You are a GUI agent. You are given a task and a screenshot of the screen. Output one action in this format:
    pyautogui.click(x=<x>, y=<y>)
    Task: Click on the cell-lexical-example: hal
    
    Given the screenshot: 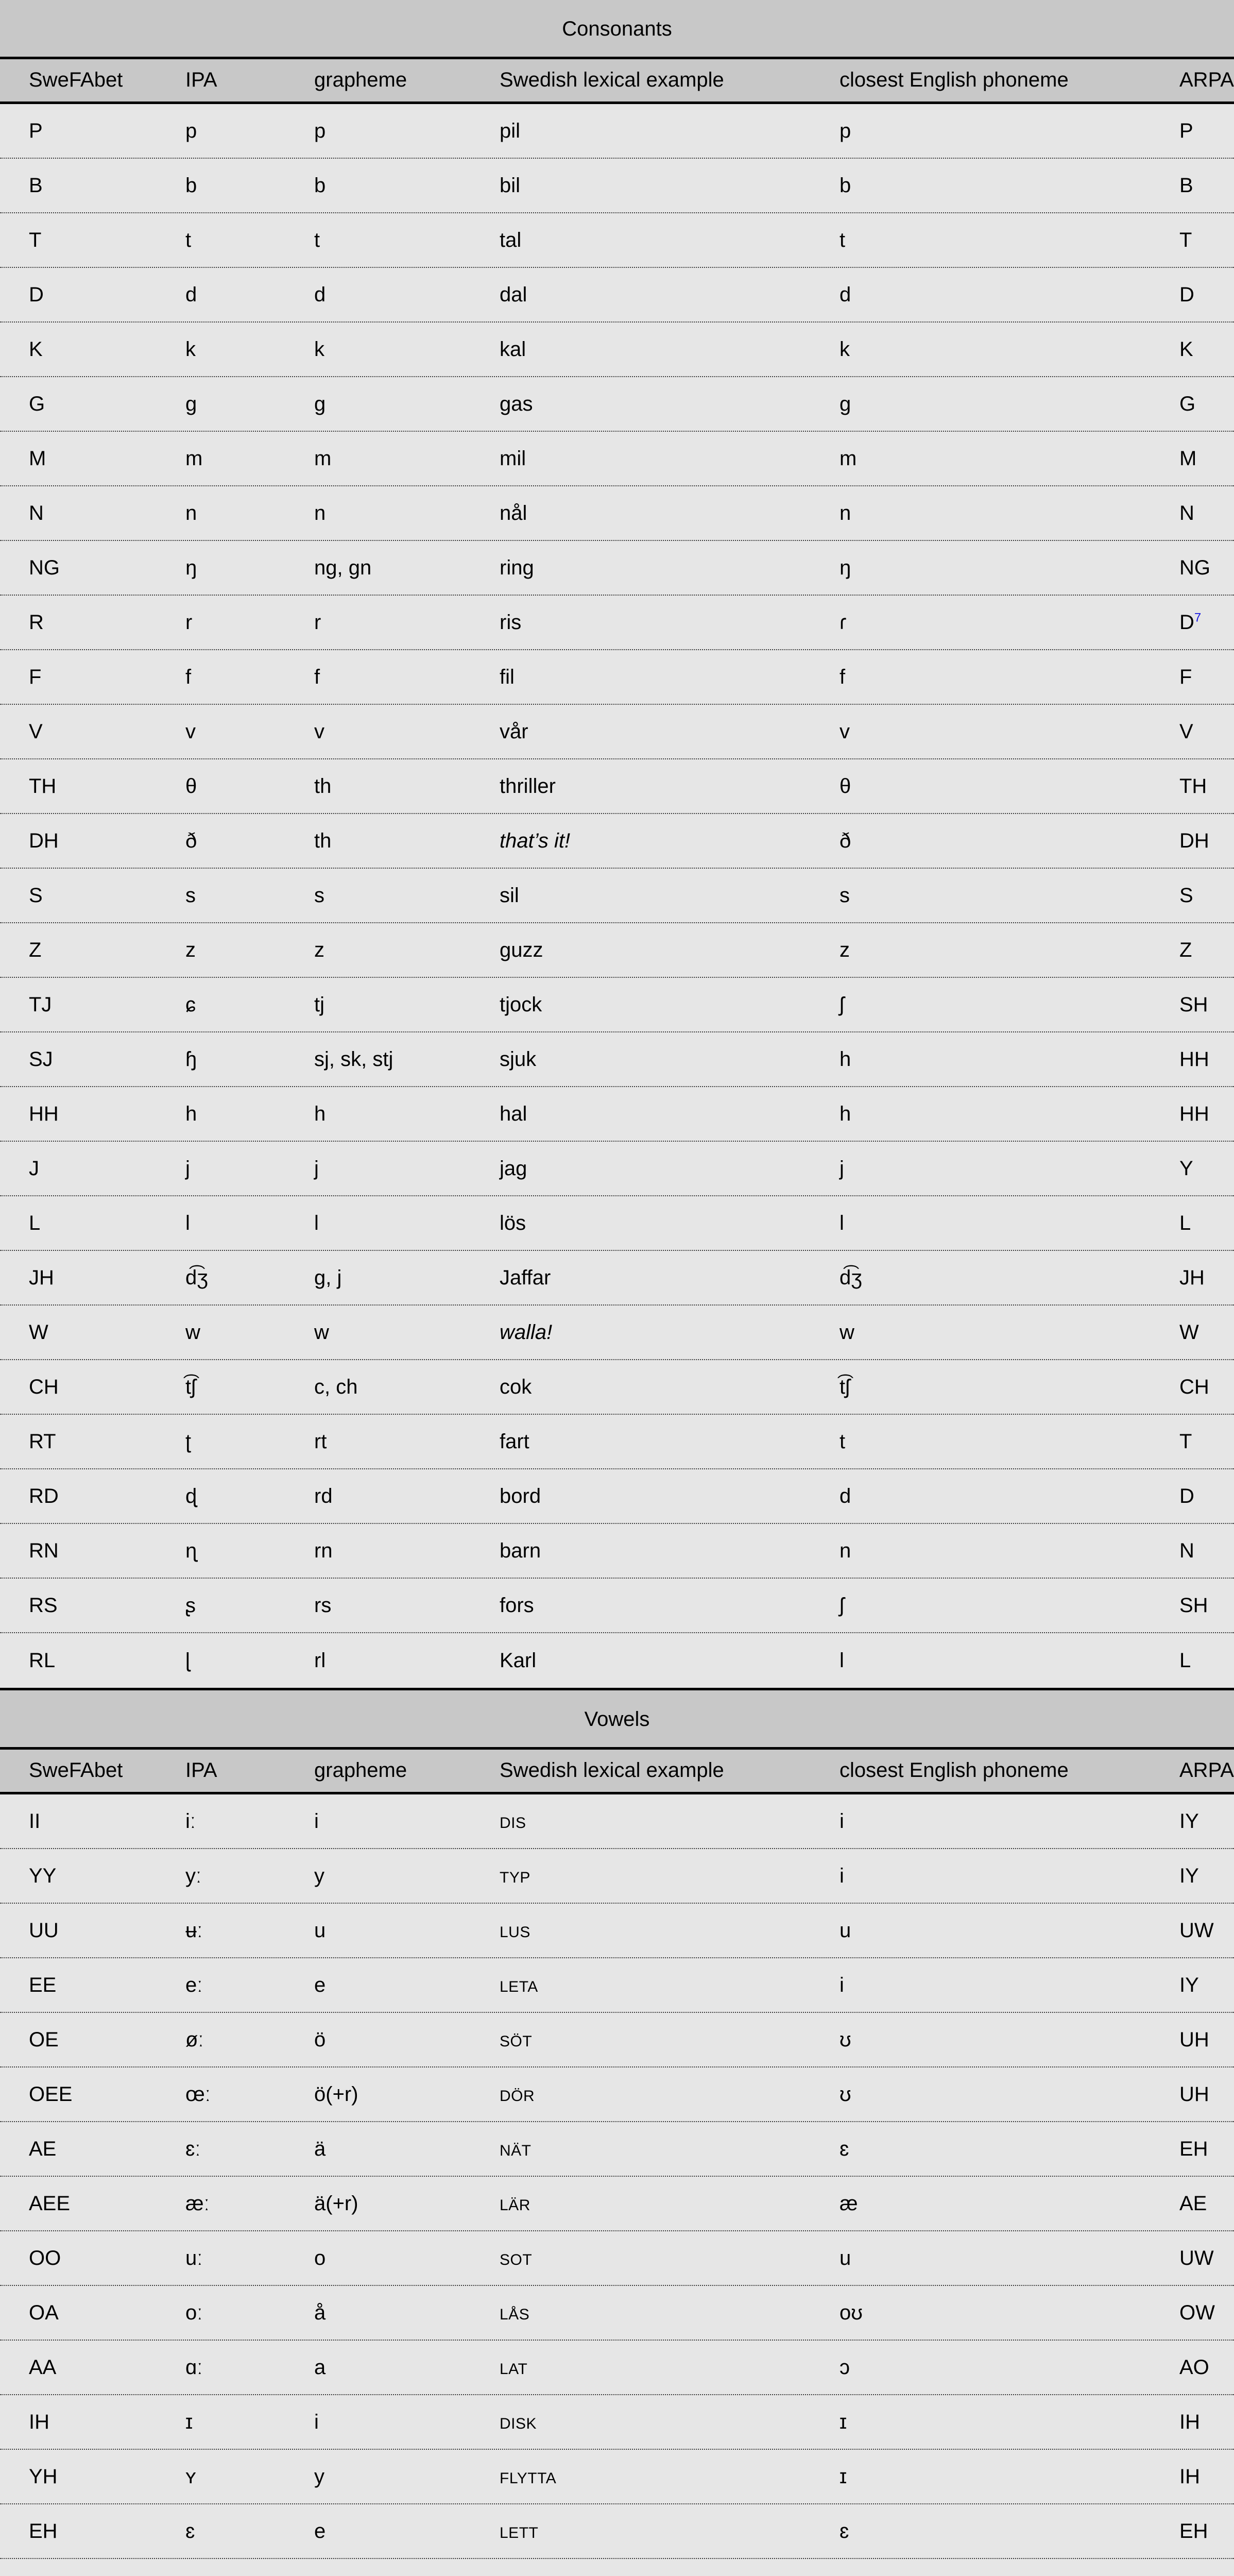 What is the action you would take?
    pyautogui.click(x=514, y=1114)
    